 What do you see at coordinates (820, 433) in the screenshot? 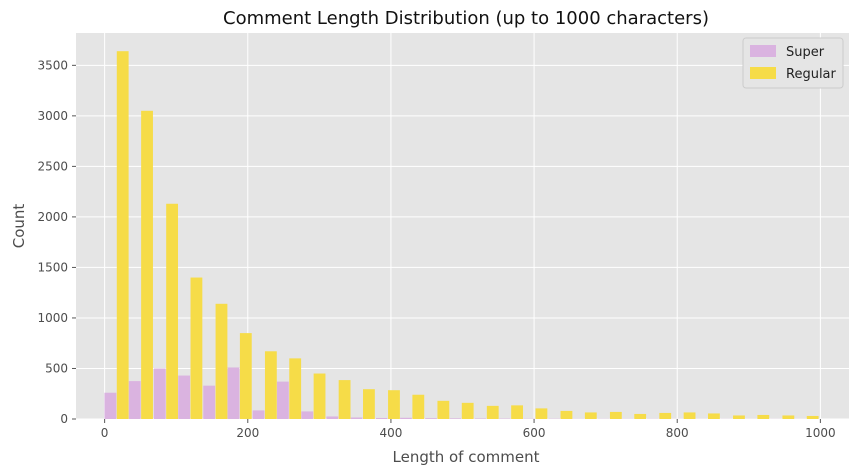
I see `x-tick-label: 1000` at bounding box center [820, 433].